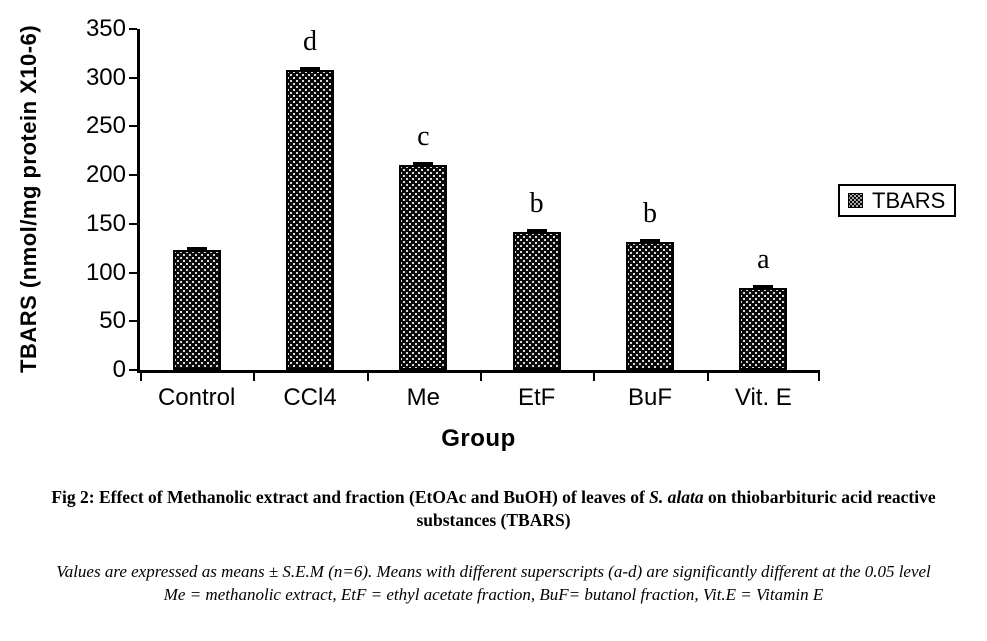  Describe the element at coordinates (650, 214) in the screenshot. I see `sig-letter-buf: b` at that location.